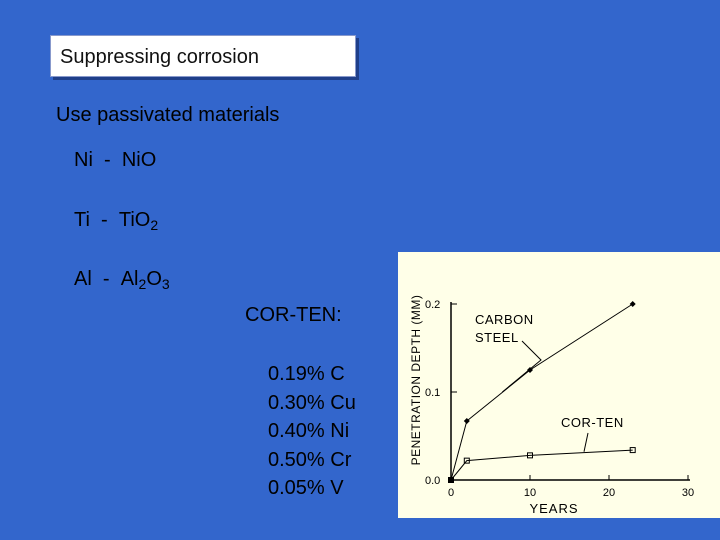  I want to click on pair-al-sep: -, so click(106, 279).